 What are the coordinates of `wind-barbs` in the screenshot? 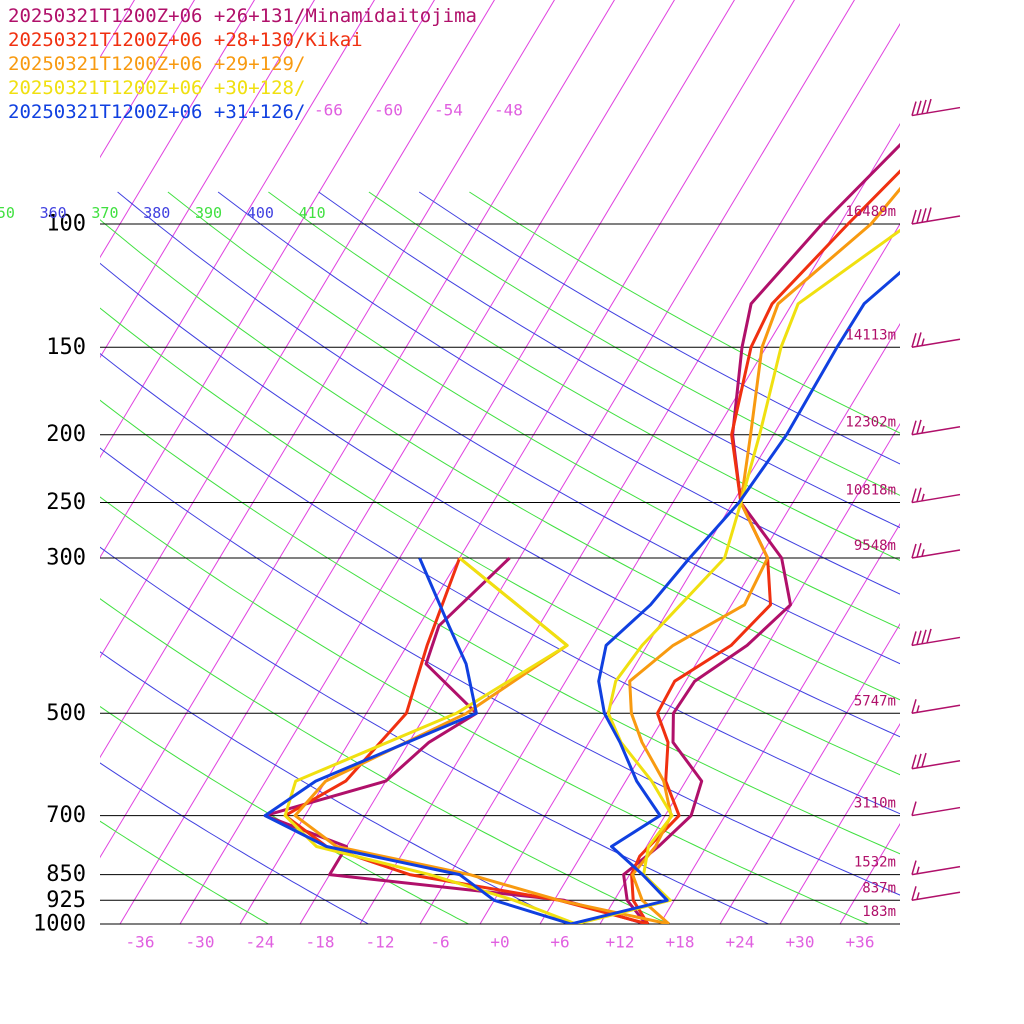 It's located at (936, 500).